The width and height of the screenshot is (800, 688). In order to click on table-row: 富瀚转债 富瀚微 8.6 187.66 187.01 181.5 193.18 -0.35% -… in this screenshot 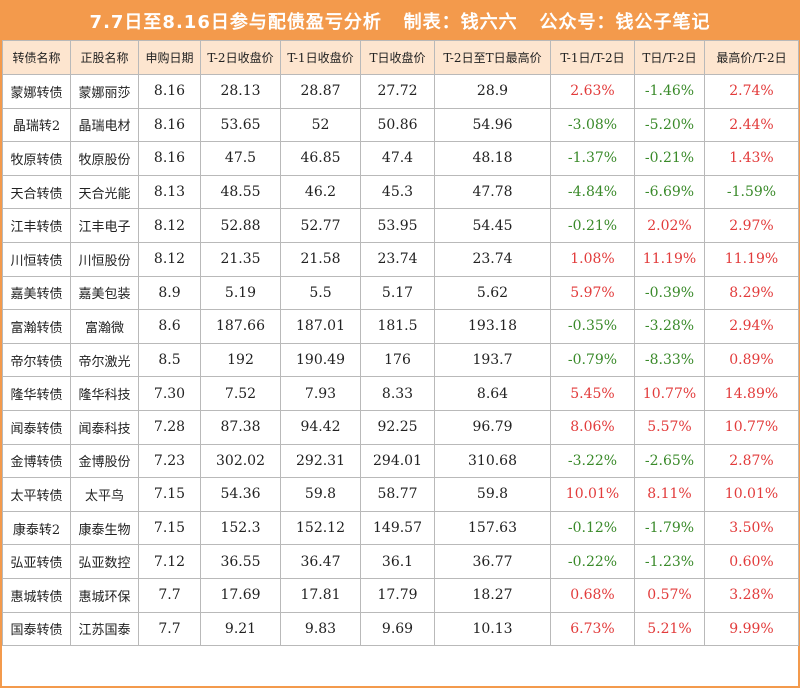, I will do `click(400, 326)`.